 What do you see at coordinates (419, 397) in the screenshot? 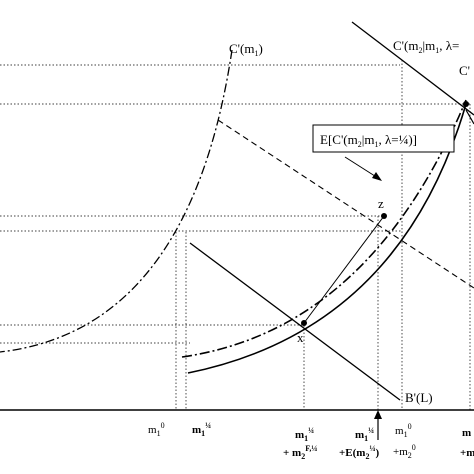
I see `label-budget: B'(L)` at bounding box center [419, 397].